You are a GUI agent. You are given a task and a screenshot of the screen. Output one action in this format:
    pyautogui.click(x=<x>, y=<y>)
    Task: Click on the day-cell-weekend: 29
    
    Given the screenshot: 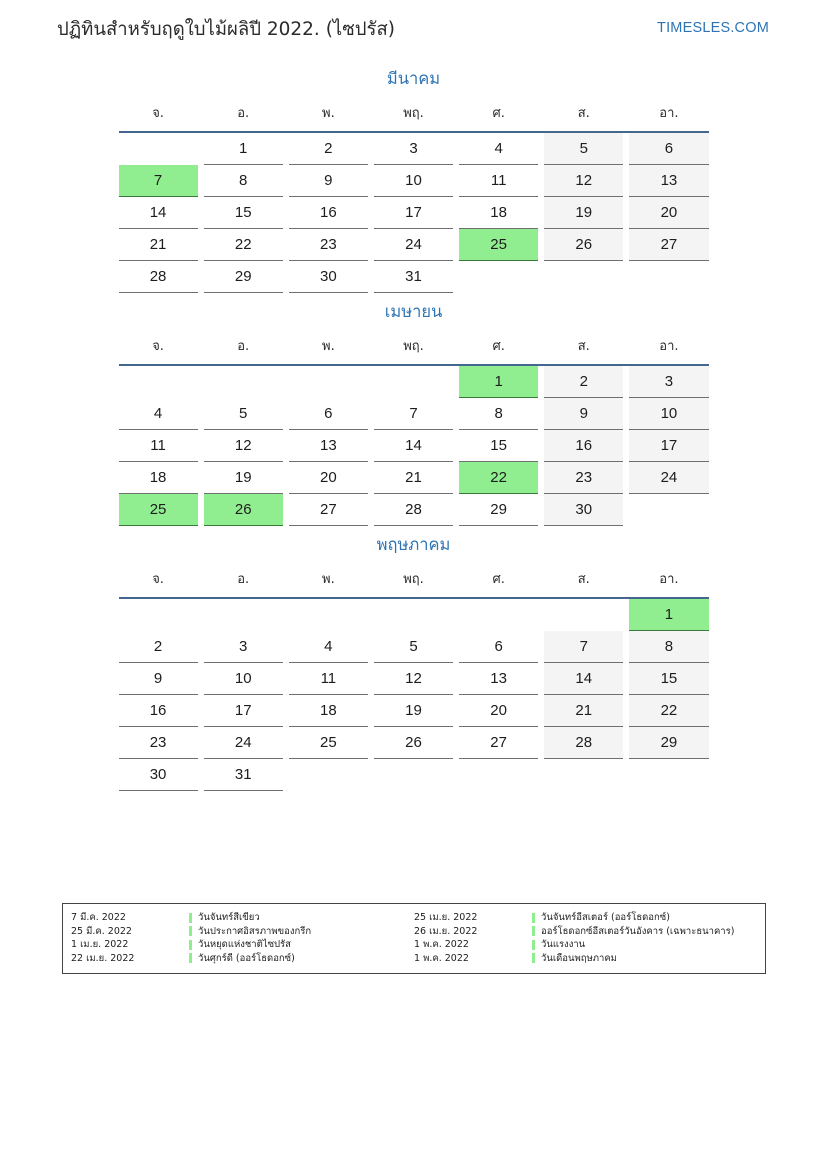 What is the action you would take?
    pyautogui.click(x=669, y=743)
    